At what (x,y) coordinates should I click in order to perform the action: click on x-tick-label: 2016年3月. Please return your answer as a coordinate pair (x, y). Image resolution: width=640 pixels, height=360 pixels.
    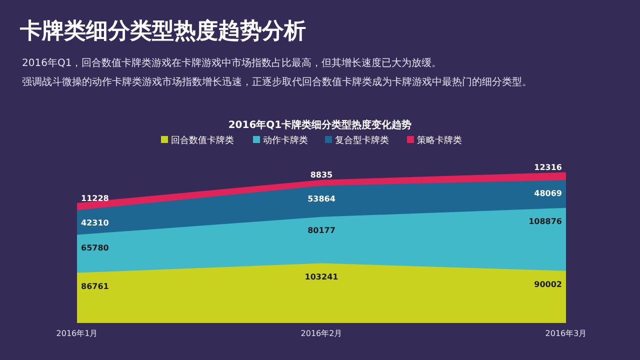
    Looking at the image, I should click on (566, 333).